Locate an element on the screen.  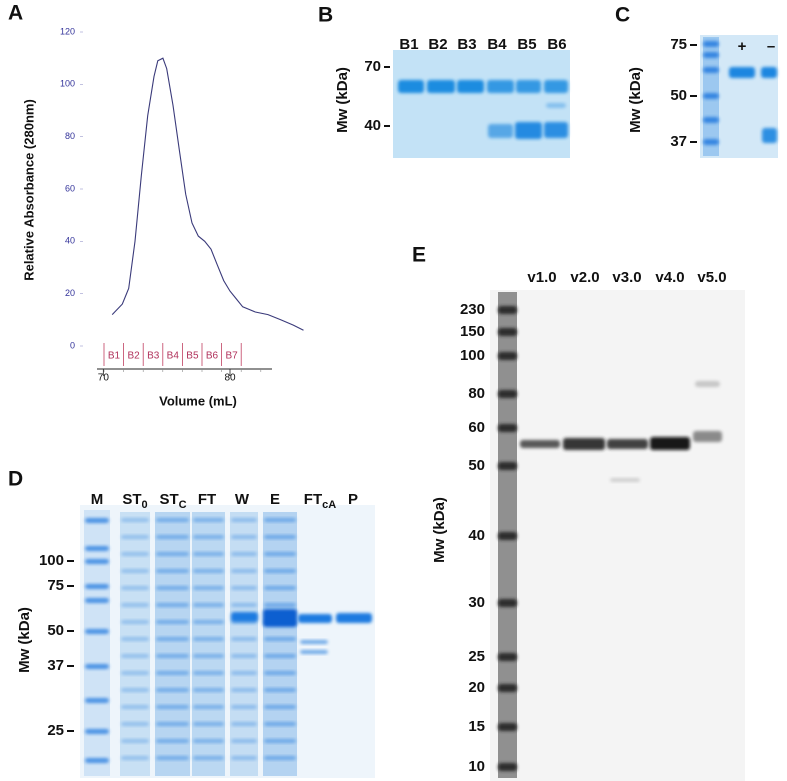
x-tick-label: 70 is located at coordinates (104, 378).